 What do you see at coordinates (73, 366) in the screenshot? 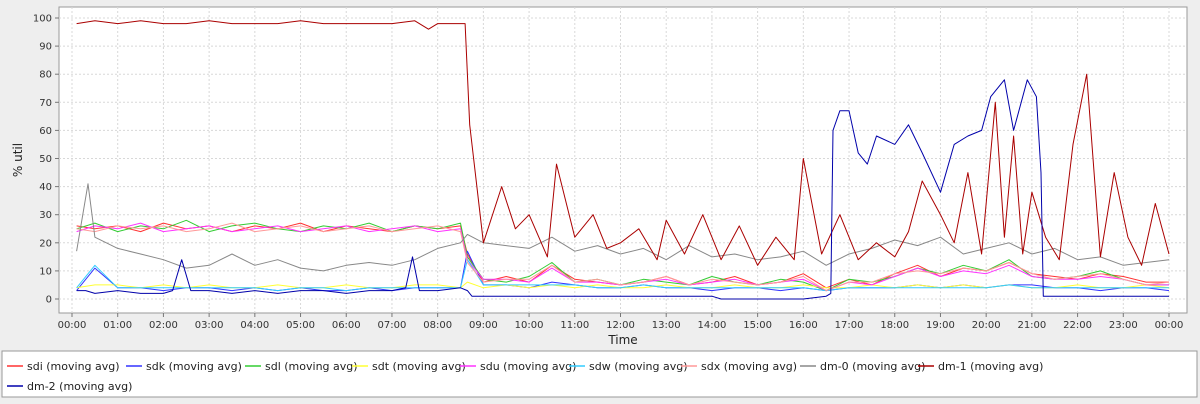
I see `legend-label: sdi (moving avg)` at bounding box center [73, 366].